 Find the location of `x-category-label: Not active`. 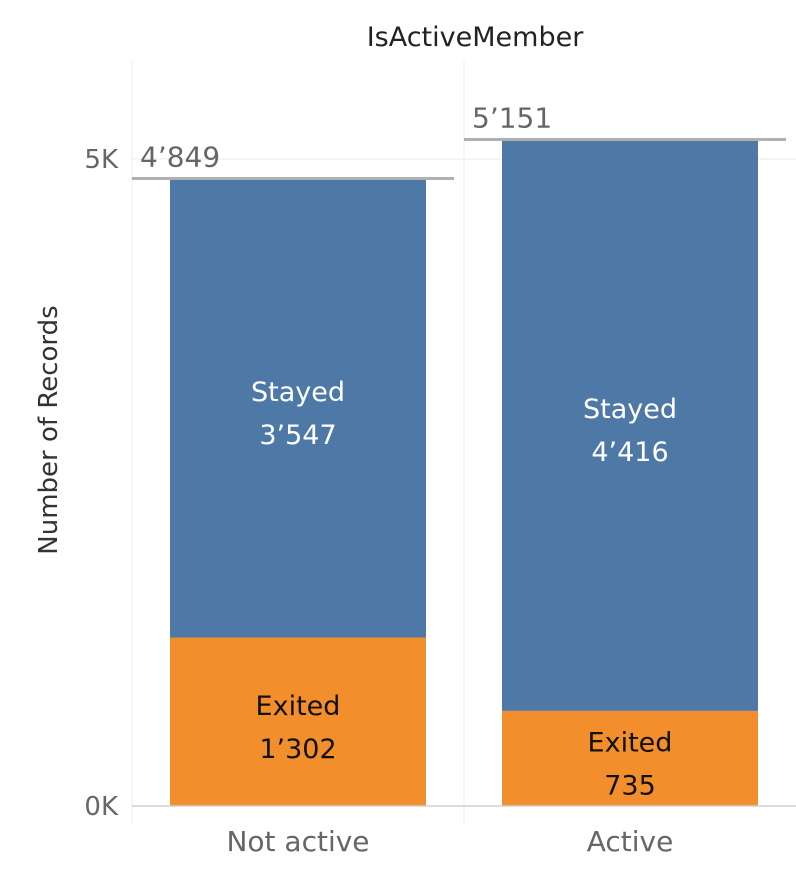

x-category-label: Not active is located at coordinates (297, 841).